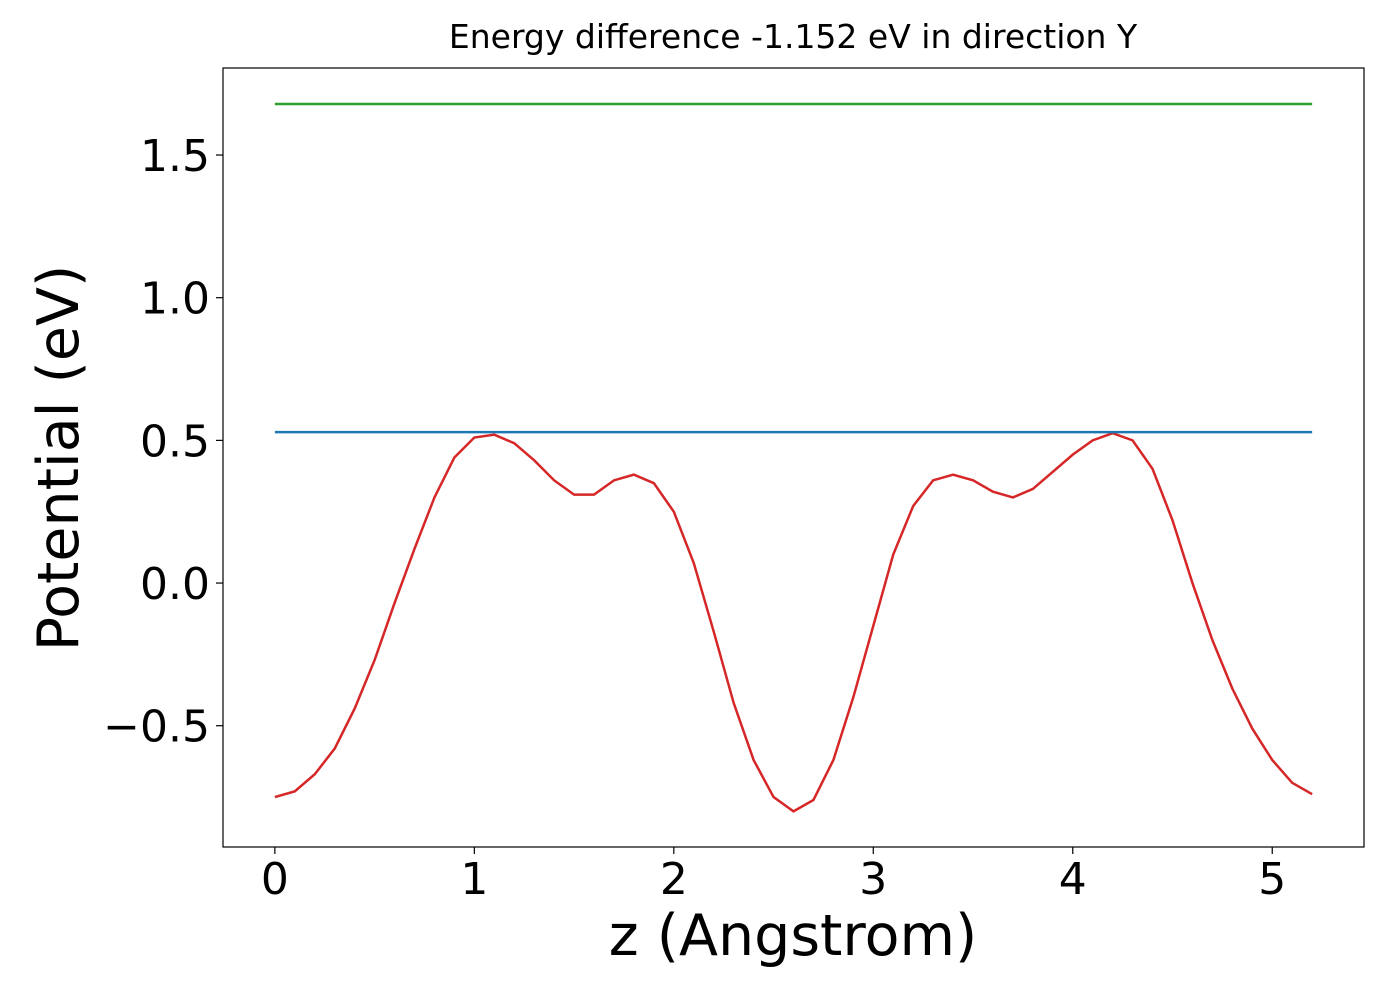 The width and height of the screenshot is (1400, 1000). I want to click on y-tick-label: 1.5, so click(175, 156).